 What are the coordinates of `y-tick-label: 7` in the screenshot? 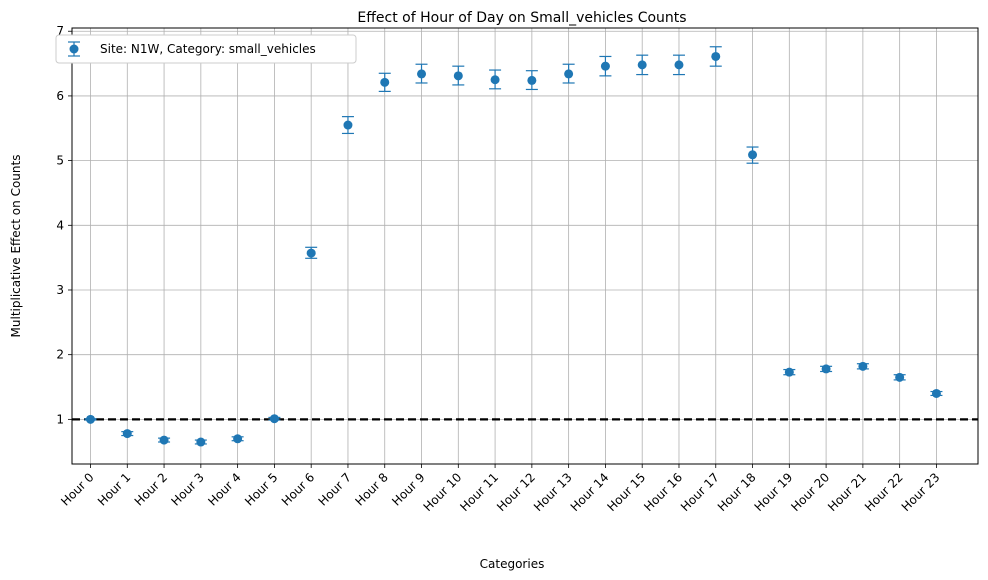 It's located at (60, 31).